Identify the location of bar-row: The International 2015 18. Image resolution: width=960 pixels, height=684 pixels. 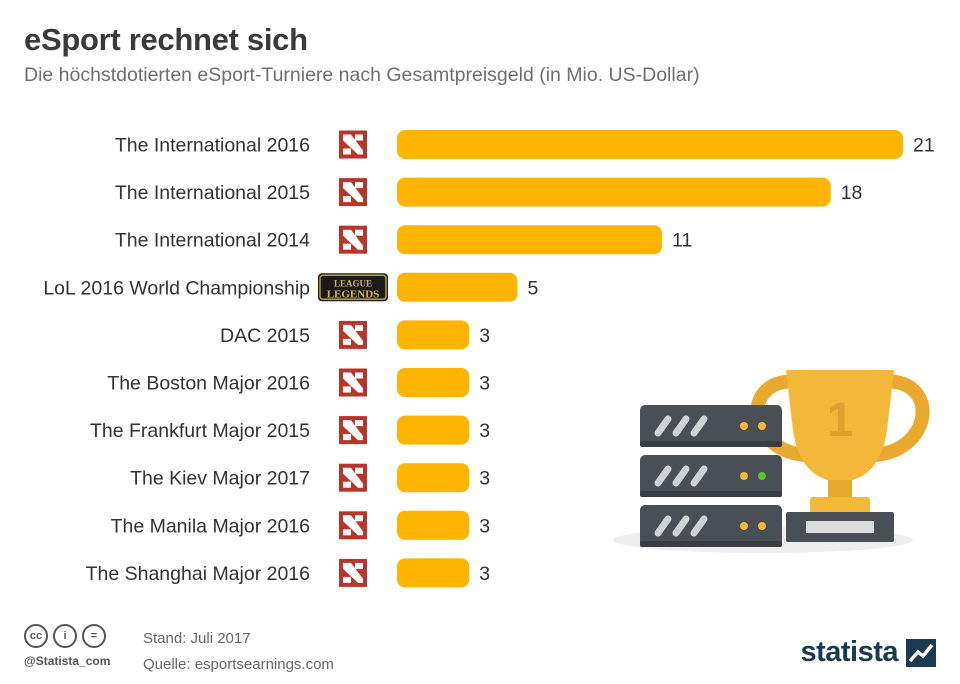
(489, 192).